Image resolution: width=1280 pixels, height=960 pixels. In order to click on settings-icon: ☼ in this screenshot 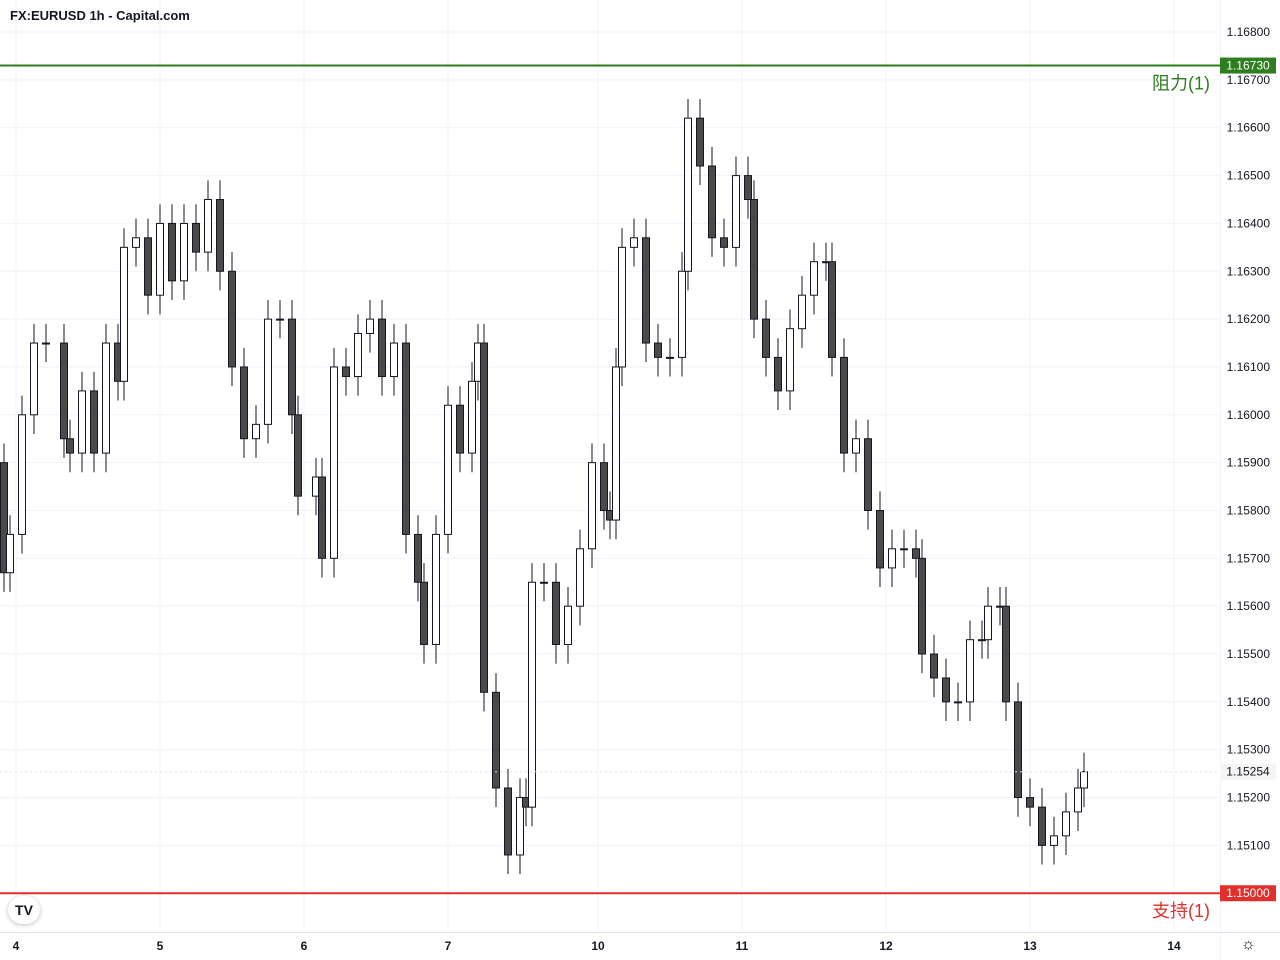, I will do `click(1248, 944)`.